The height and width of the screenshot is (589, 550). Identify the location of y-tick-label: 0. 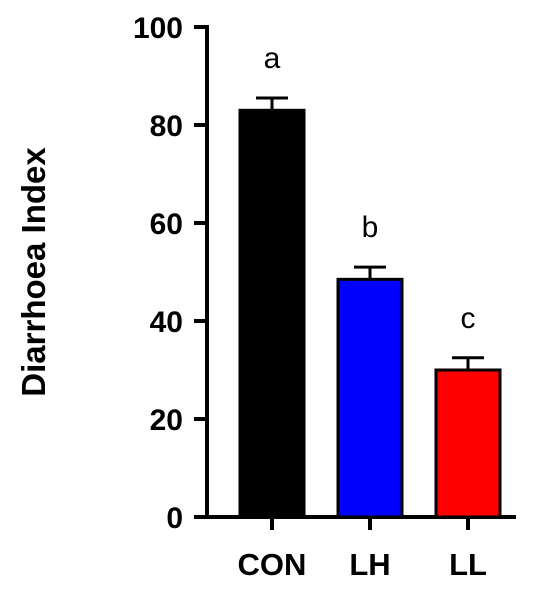
(174, 518).